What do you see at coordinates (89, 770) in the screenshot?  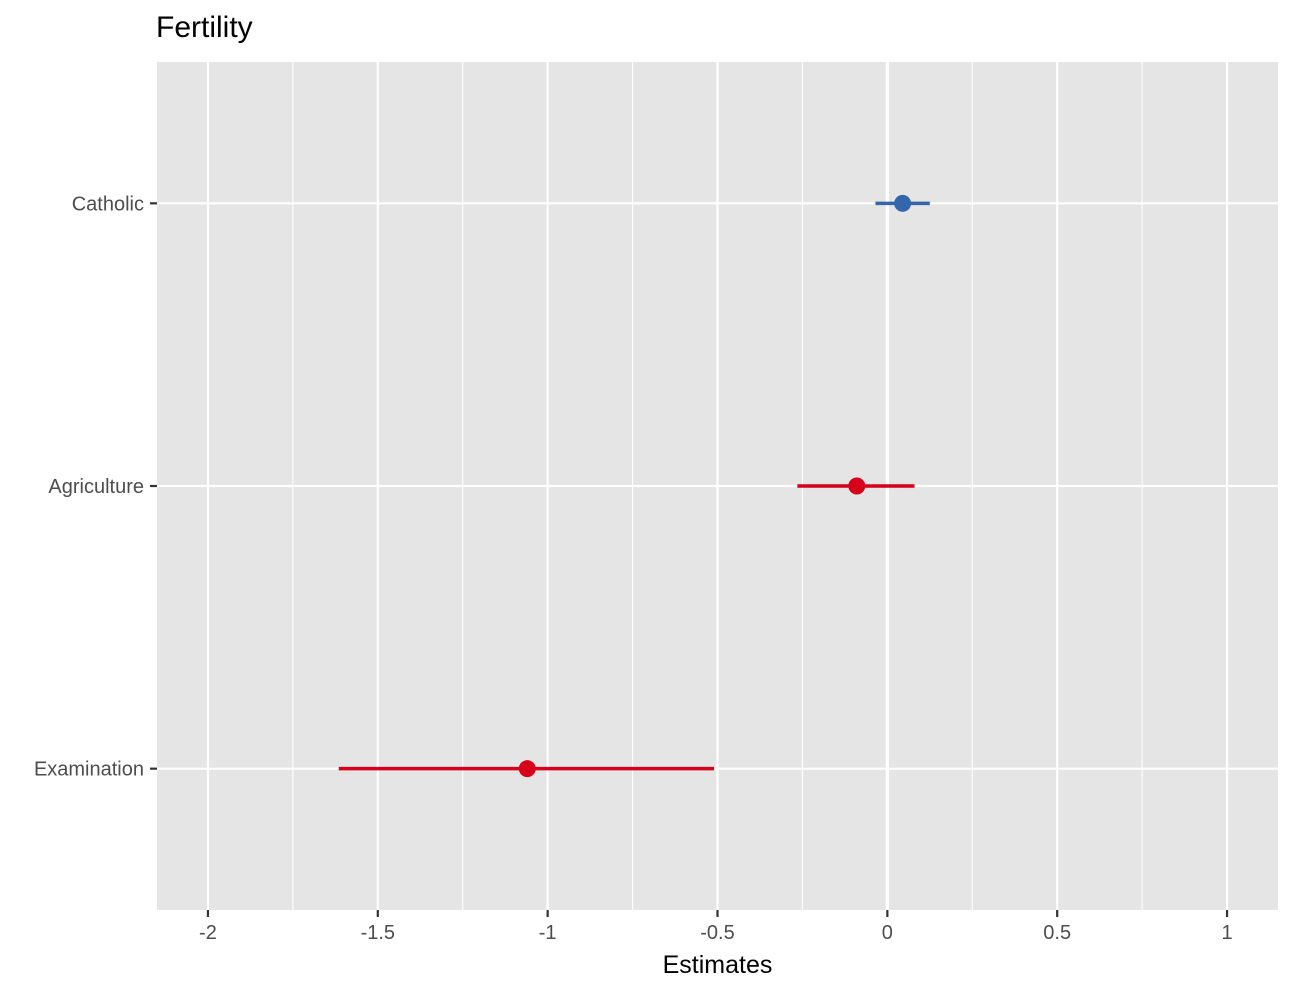 I see `y-tick-label: Examination` at bounding box center [89, 770].